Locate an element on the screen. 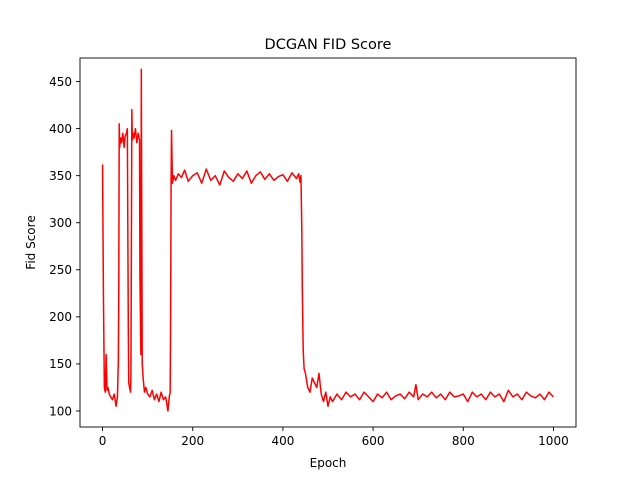  x-tick-label: 200 is located at coordinates (192, 441).